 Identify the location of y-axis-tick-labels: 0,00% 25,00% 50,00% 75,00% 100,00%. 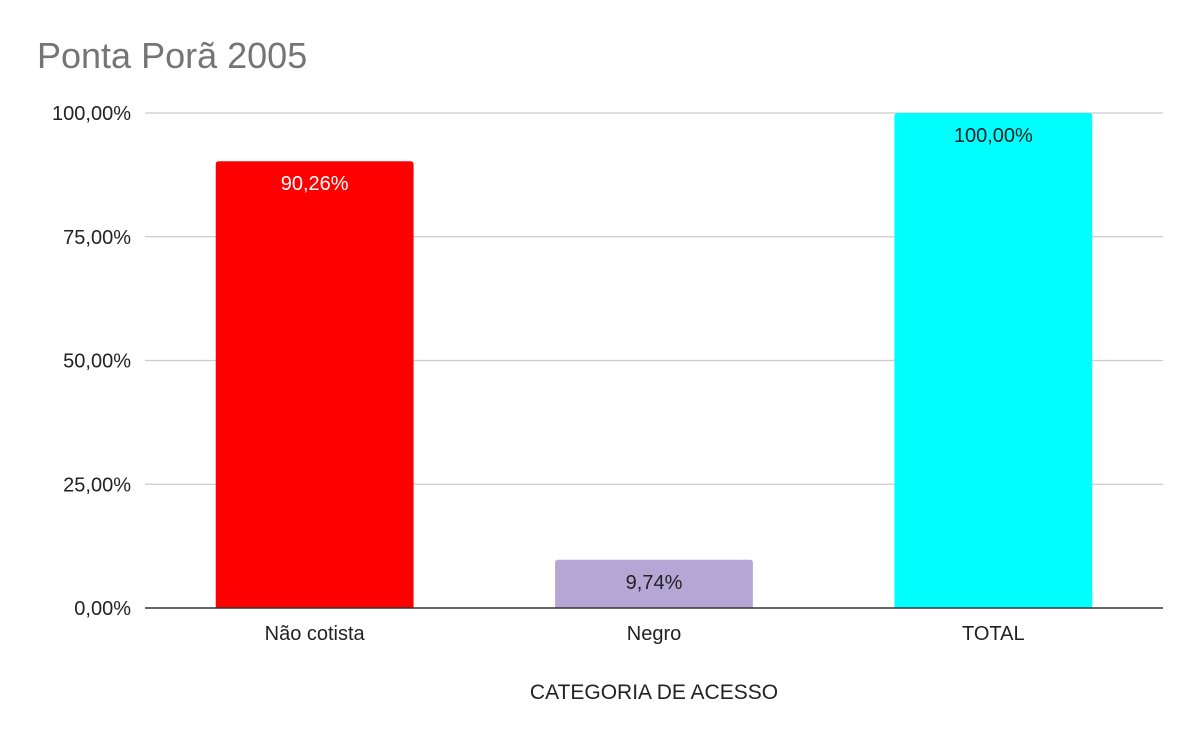
(91, 361).